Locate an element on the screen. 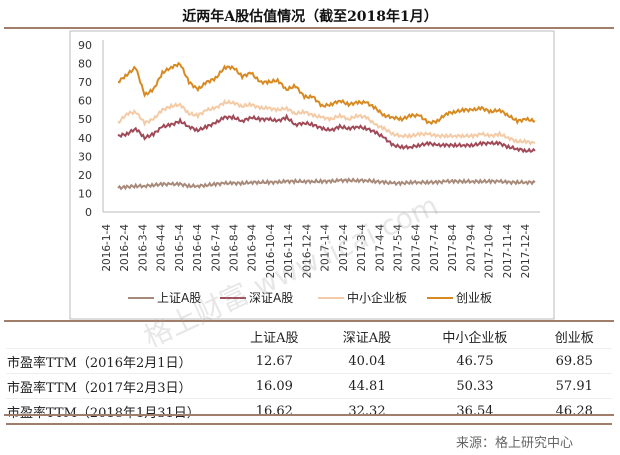 This screenshot has width=620, height=455. x-tick-label: 2017-10-4 is located at coordinates (490, 251).